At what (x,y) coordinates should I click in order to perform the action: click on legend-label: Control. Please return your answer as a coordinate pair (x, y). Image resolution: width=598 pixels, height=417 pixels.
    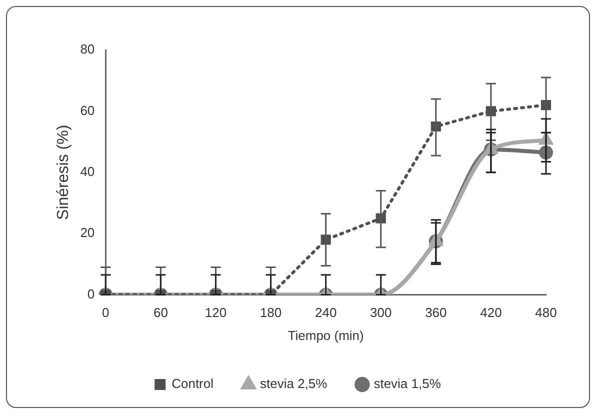
    Looking at the image, I should click on (193, 384).